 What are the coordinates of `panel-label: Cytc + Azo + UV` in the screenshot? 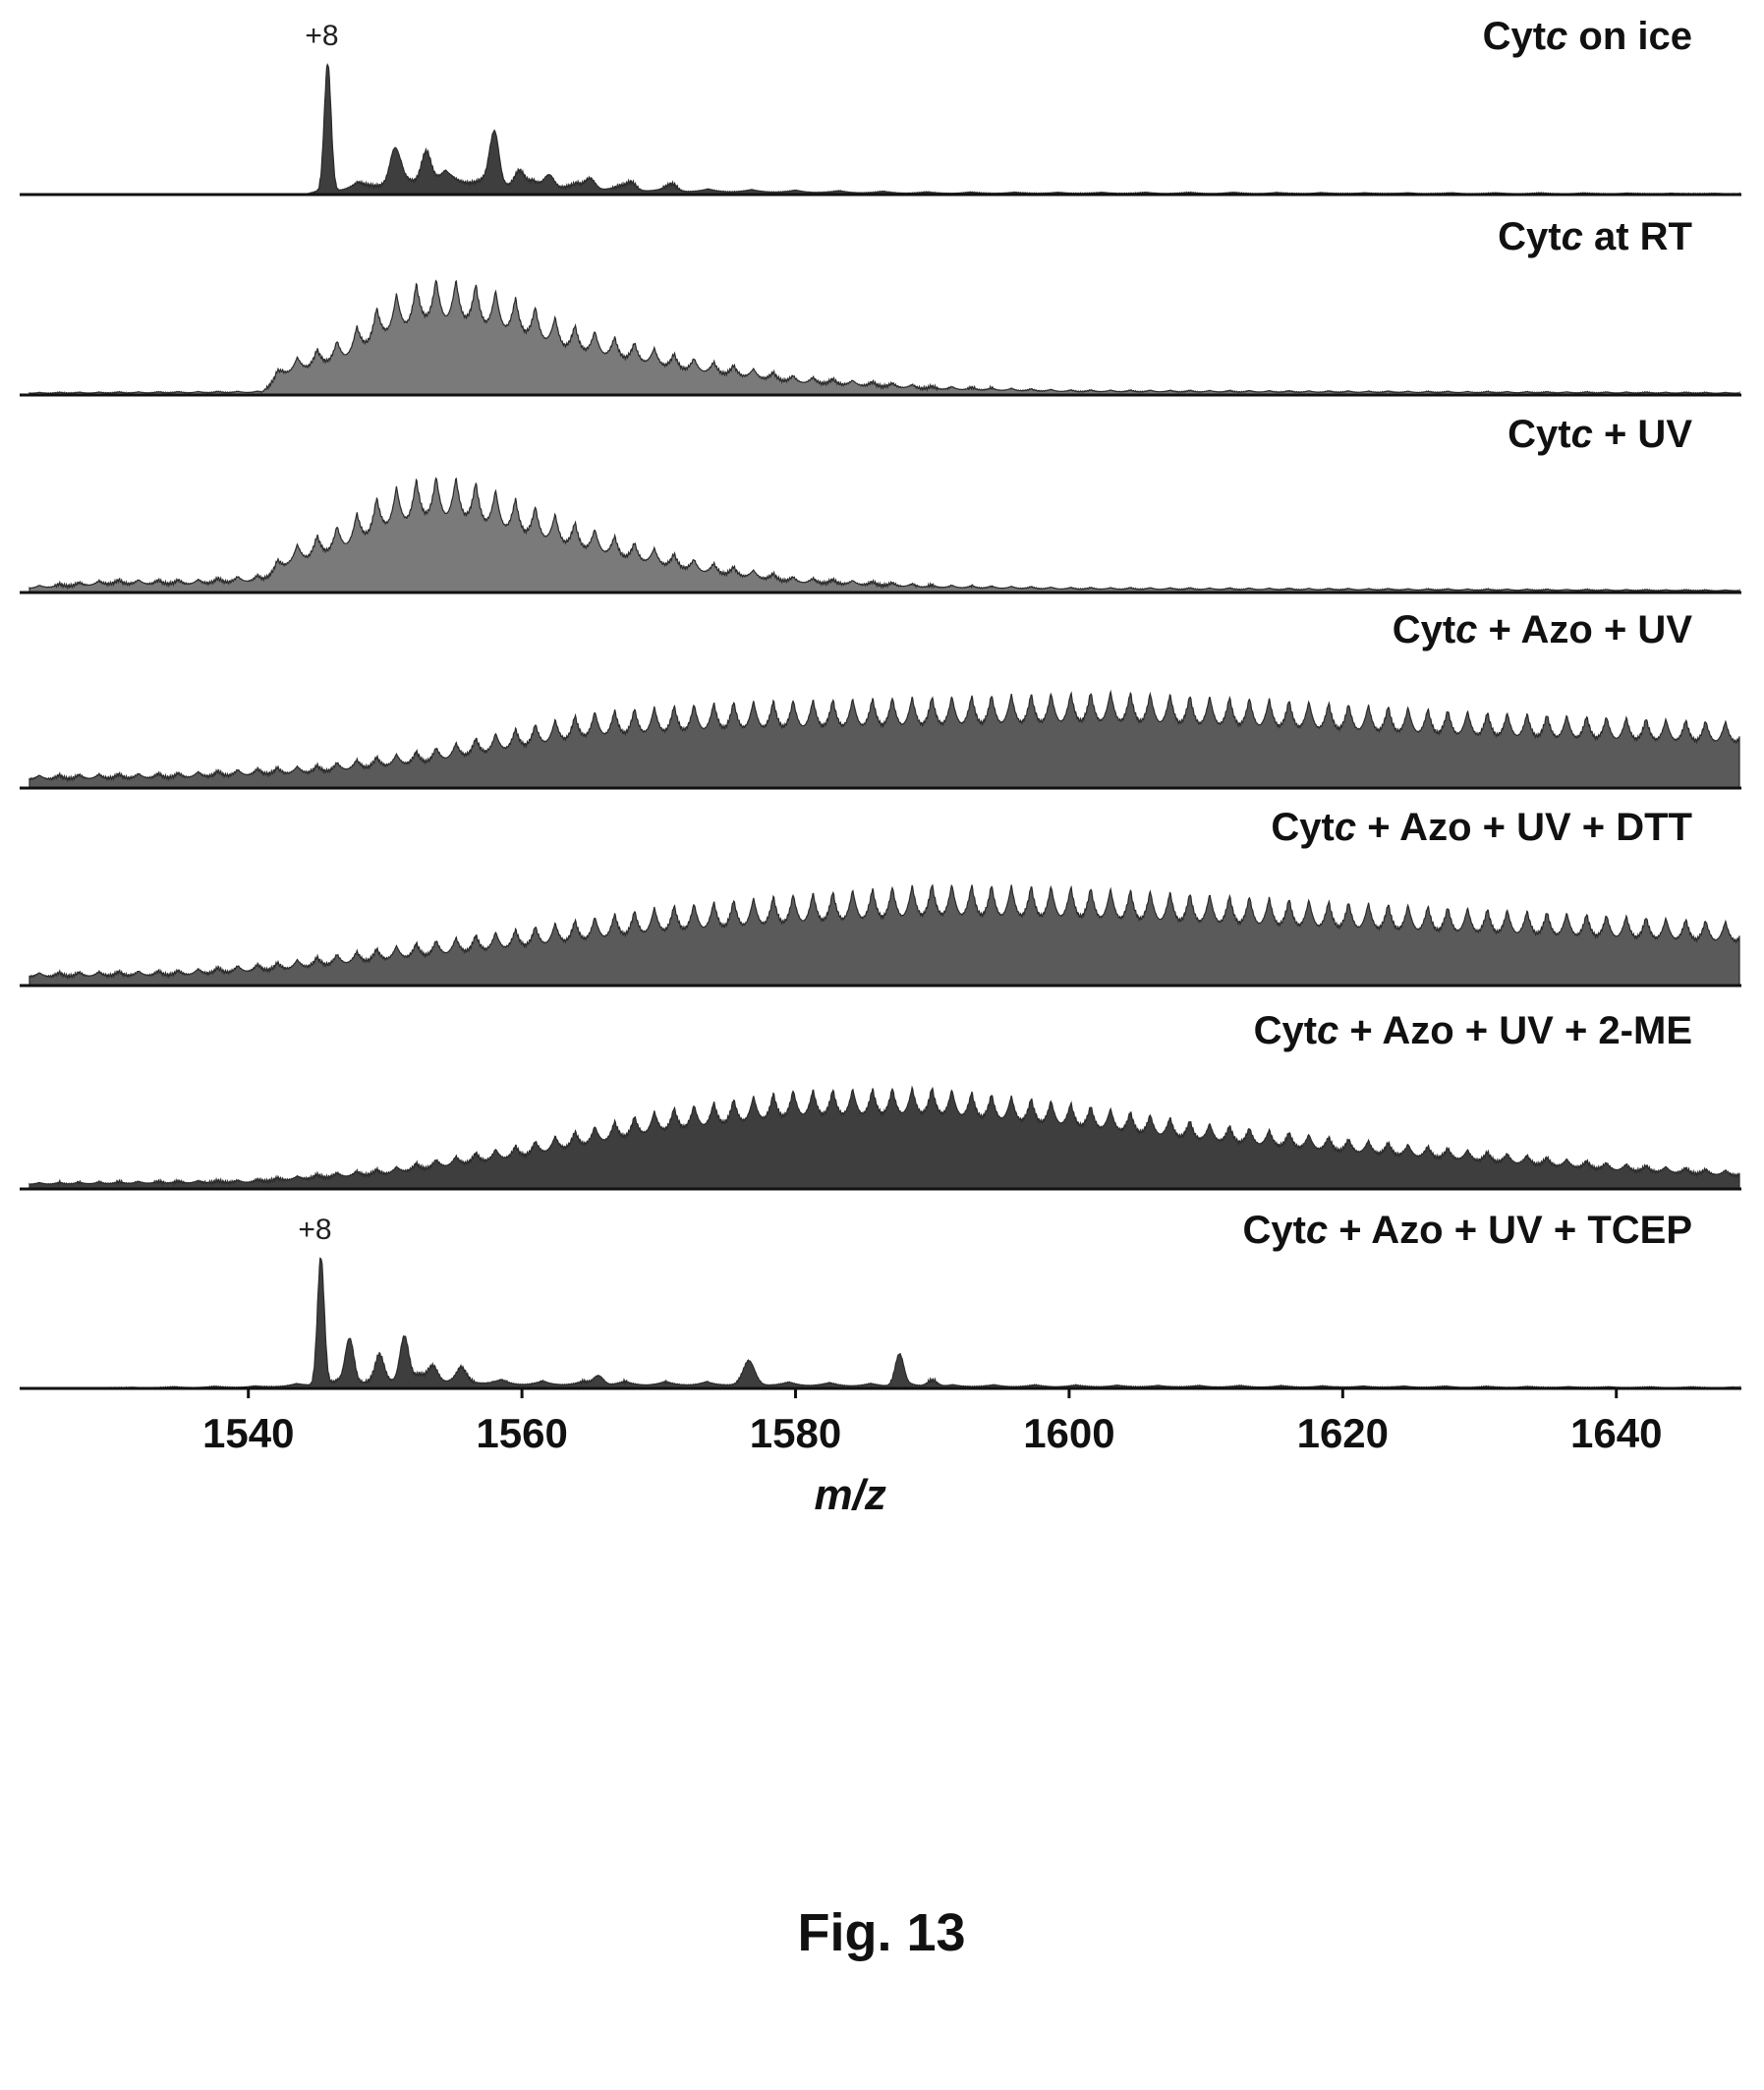 It's located at (1543, 629).